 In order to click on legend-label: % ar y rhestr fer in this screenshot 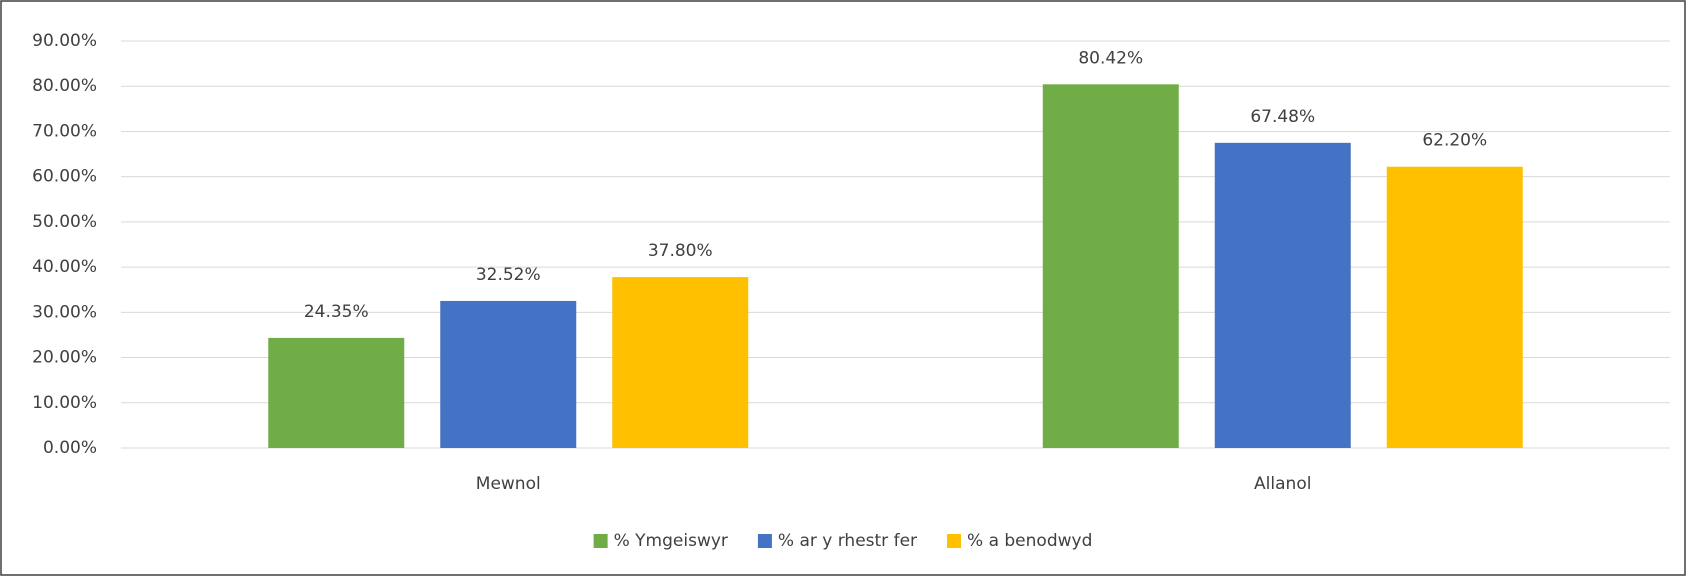, I will do `click(847, 541)`.